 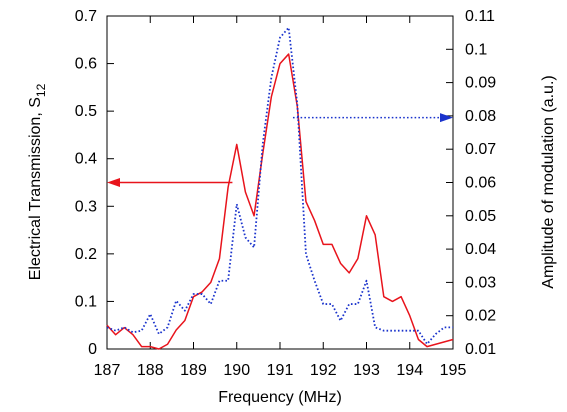 What do you see at coordinates (280, 397) in the screenshot?
I see `x-axis-title: Frequency (MHz)` at bounding box center [280, 397].